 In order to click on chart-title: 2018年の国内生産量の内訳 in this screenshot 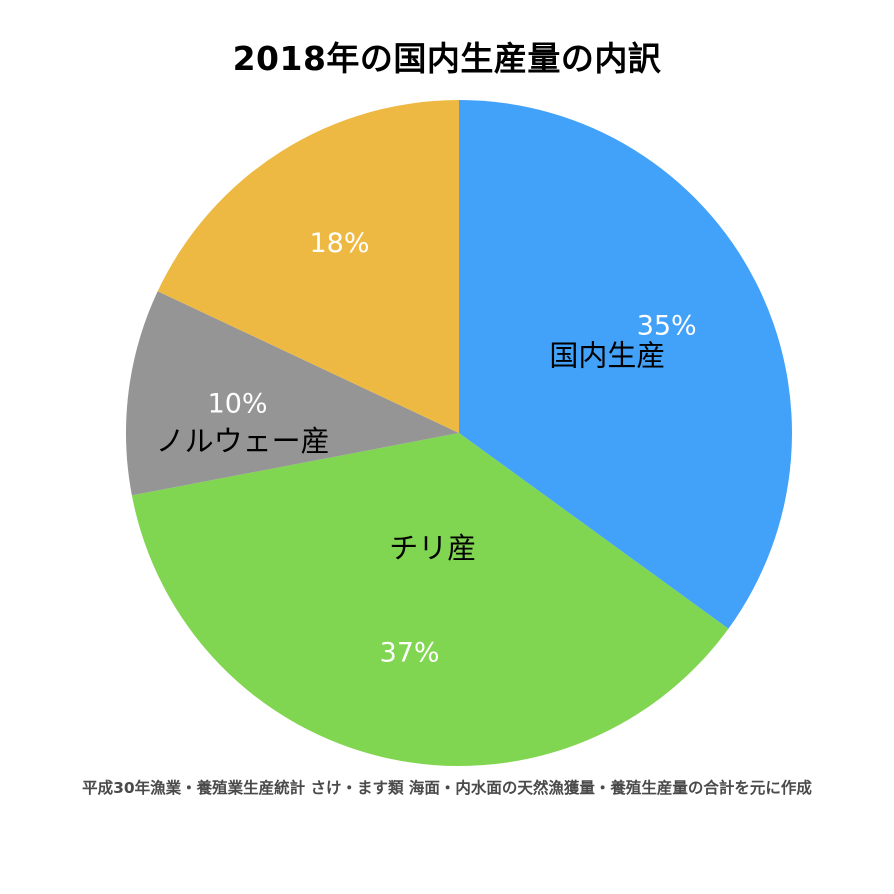, I will do `click(447, 58)`.